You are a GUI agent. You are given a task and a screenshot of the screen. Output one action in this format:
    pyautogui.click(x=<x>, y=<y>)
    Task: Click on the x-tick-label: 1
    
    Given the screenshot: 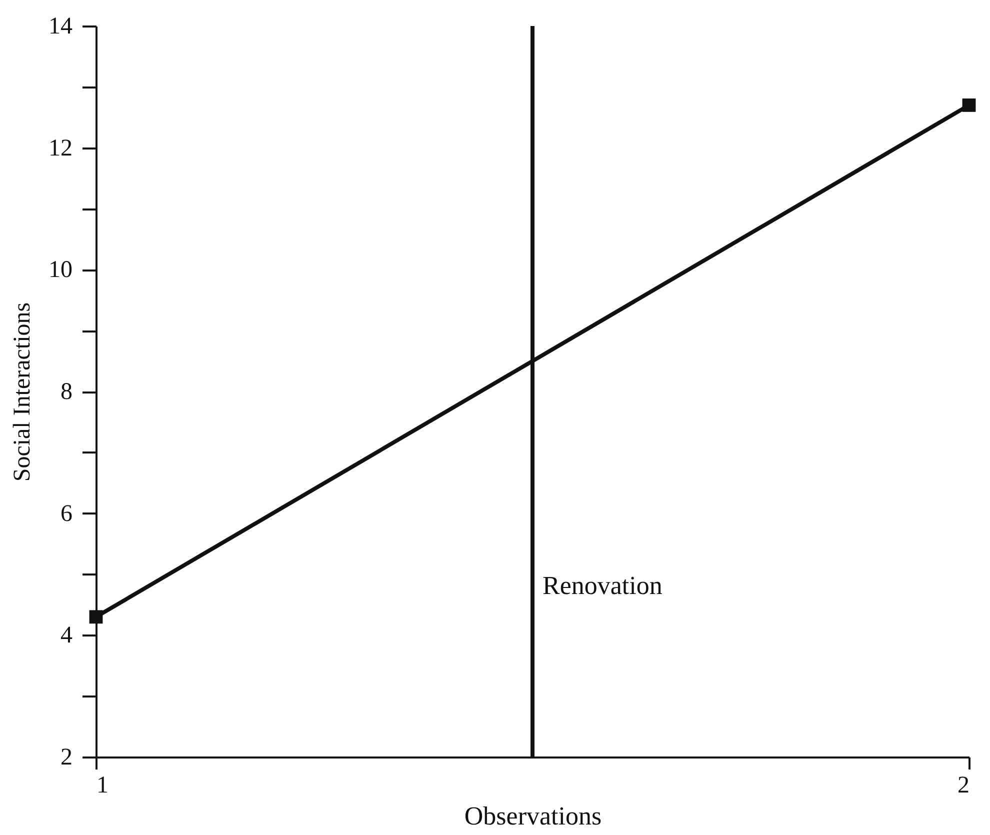 What is the action you would take?
    pyautogui.click(x=102, y=785)
    